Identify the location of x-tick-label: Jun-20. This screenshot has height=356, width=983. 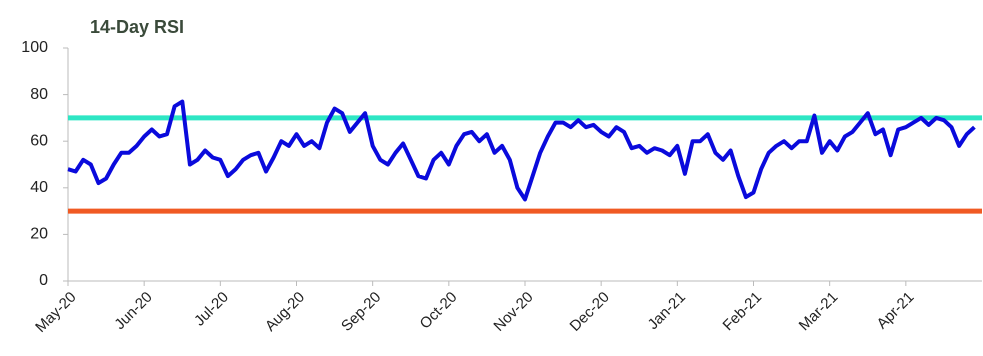
(133, 311).